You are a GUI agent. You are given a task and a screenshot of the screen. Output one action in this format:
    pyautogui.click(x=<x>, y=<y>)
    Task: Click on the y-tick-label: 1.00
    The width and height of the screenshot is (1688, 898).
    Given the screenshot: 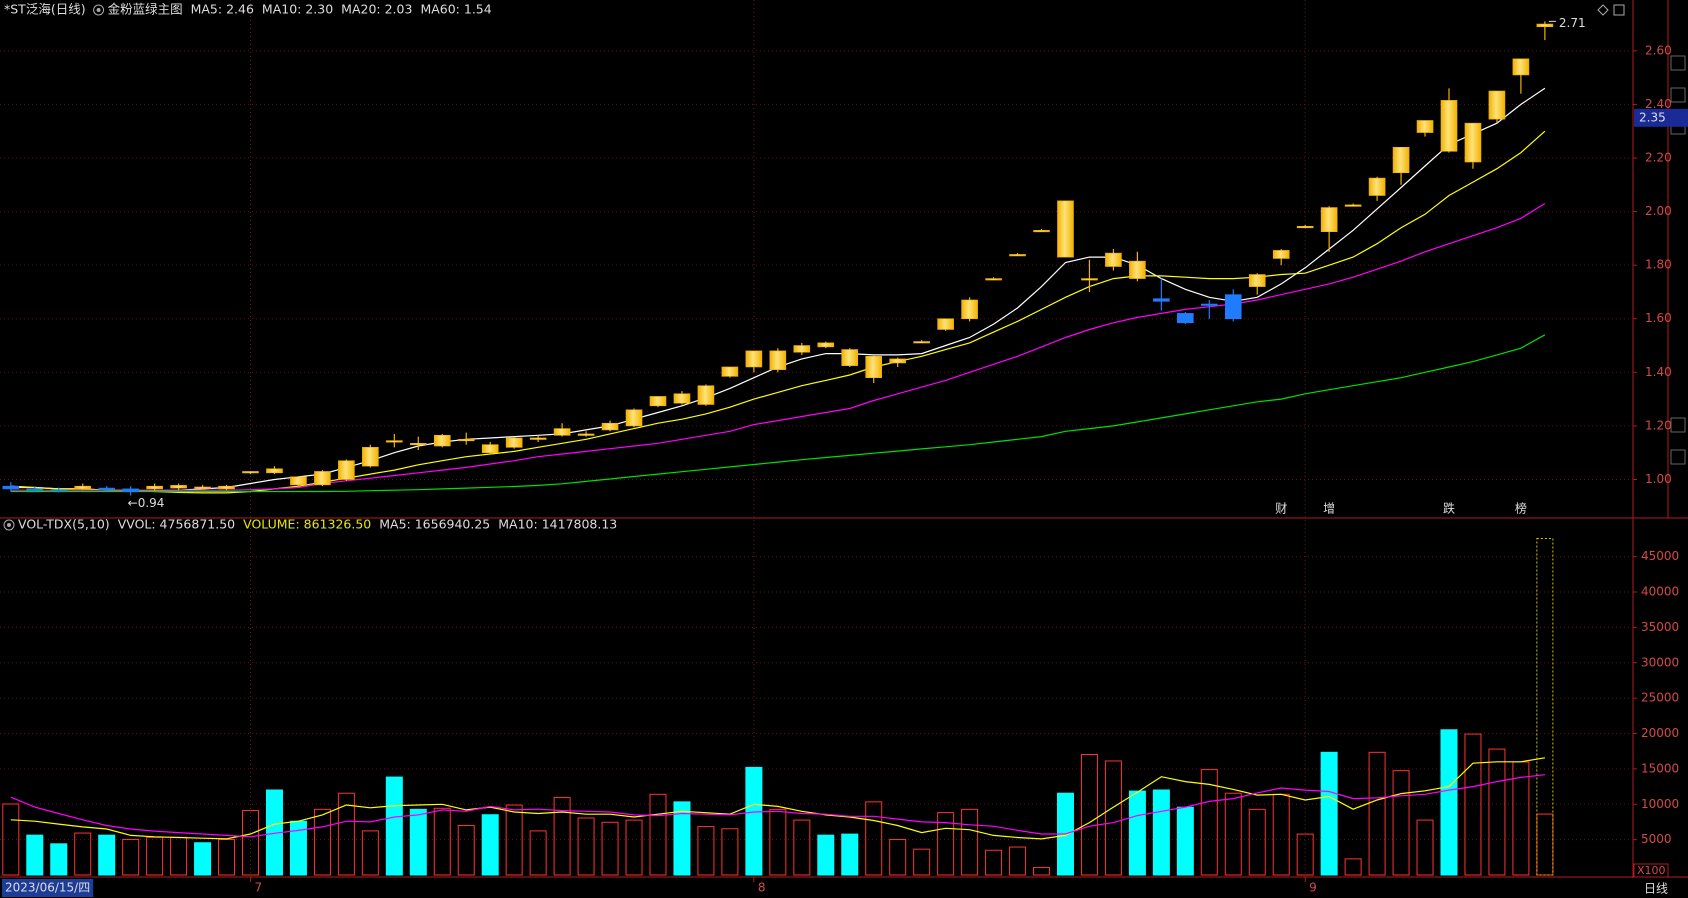 What is the action you would take?
    pyautogui.click(x=1658, y=479)
    